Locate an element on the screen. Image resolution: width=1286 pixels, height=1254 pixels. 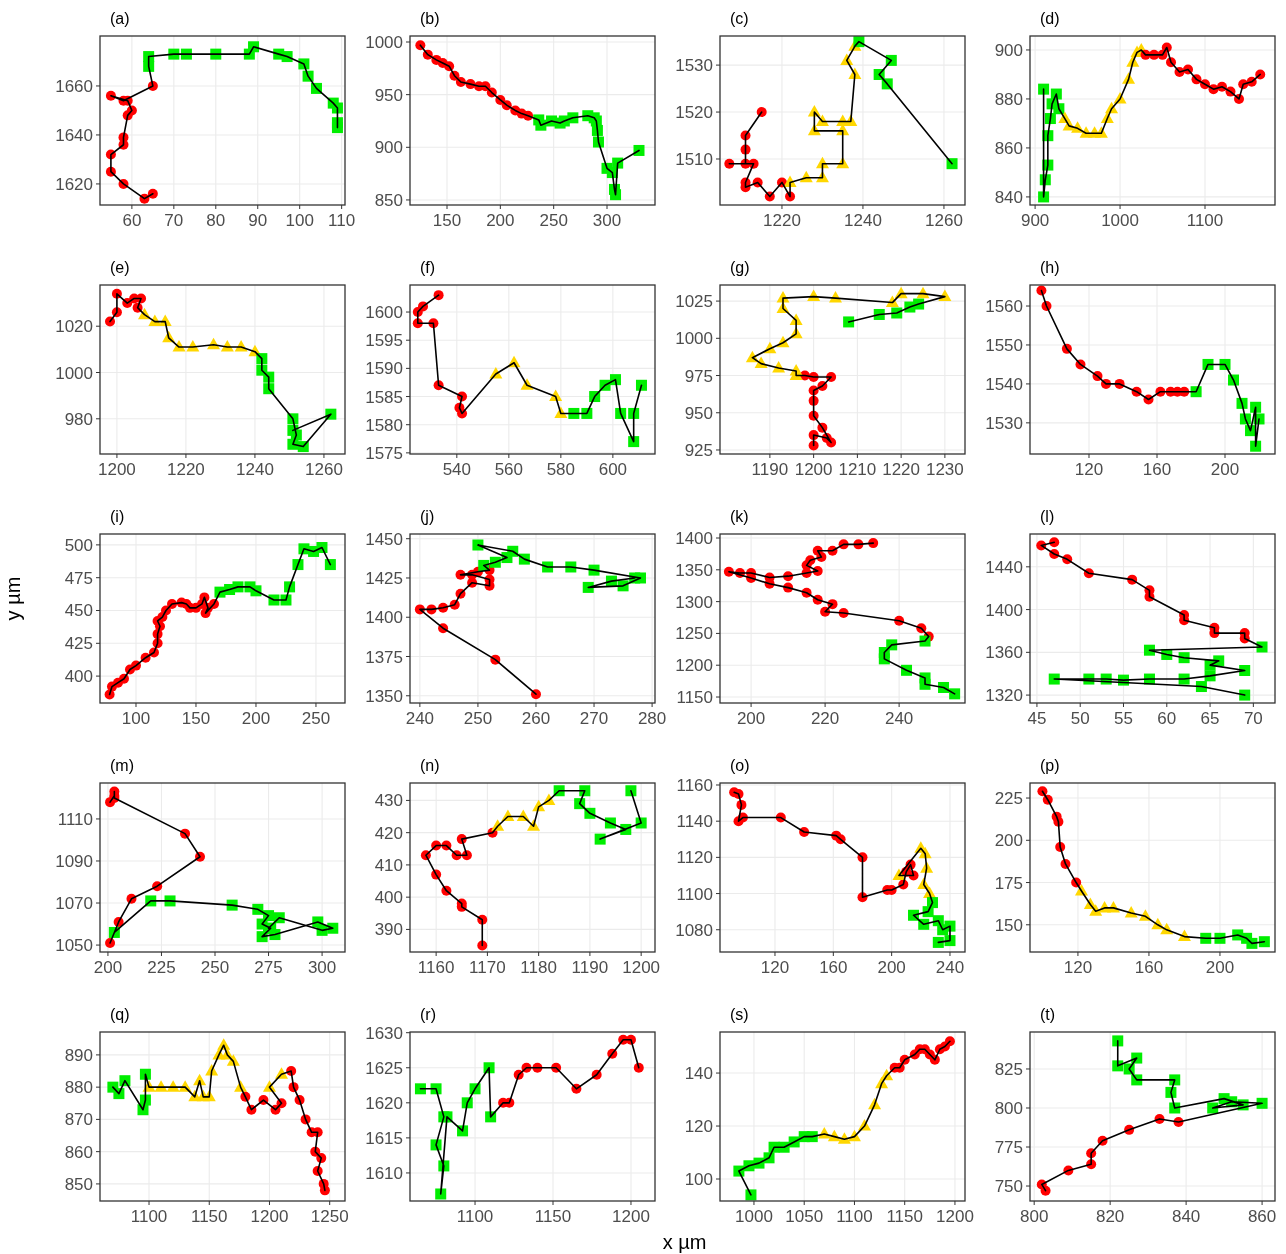
y-tick-label: 840 is located at coordinates (1008, 197).